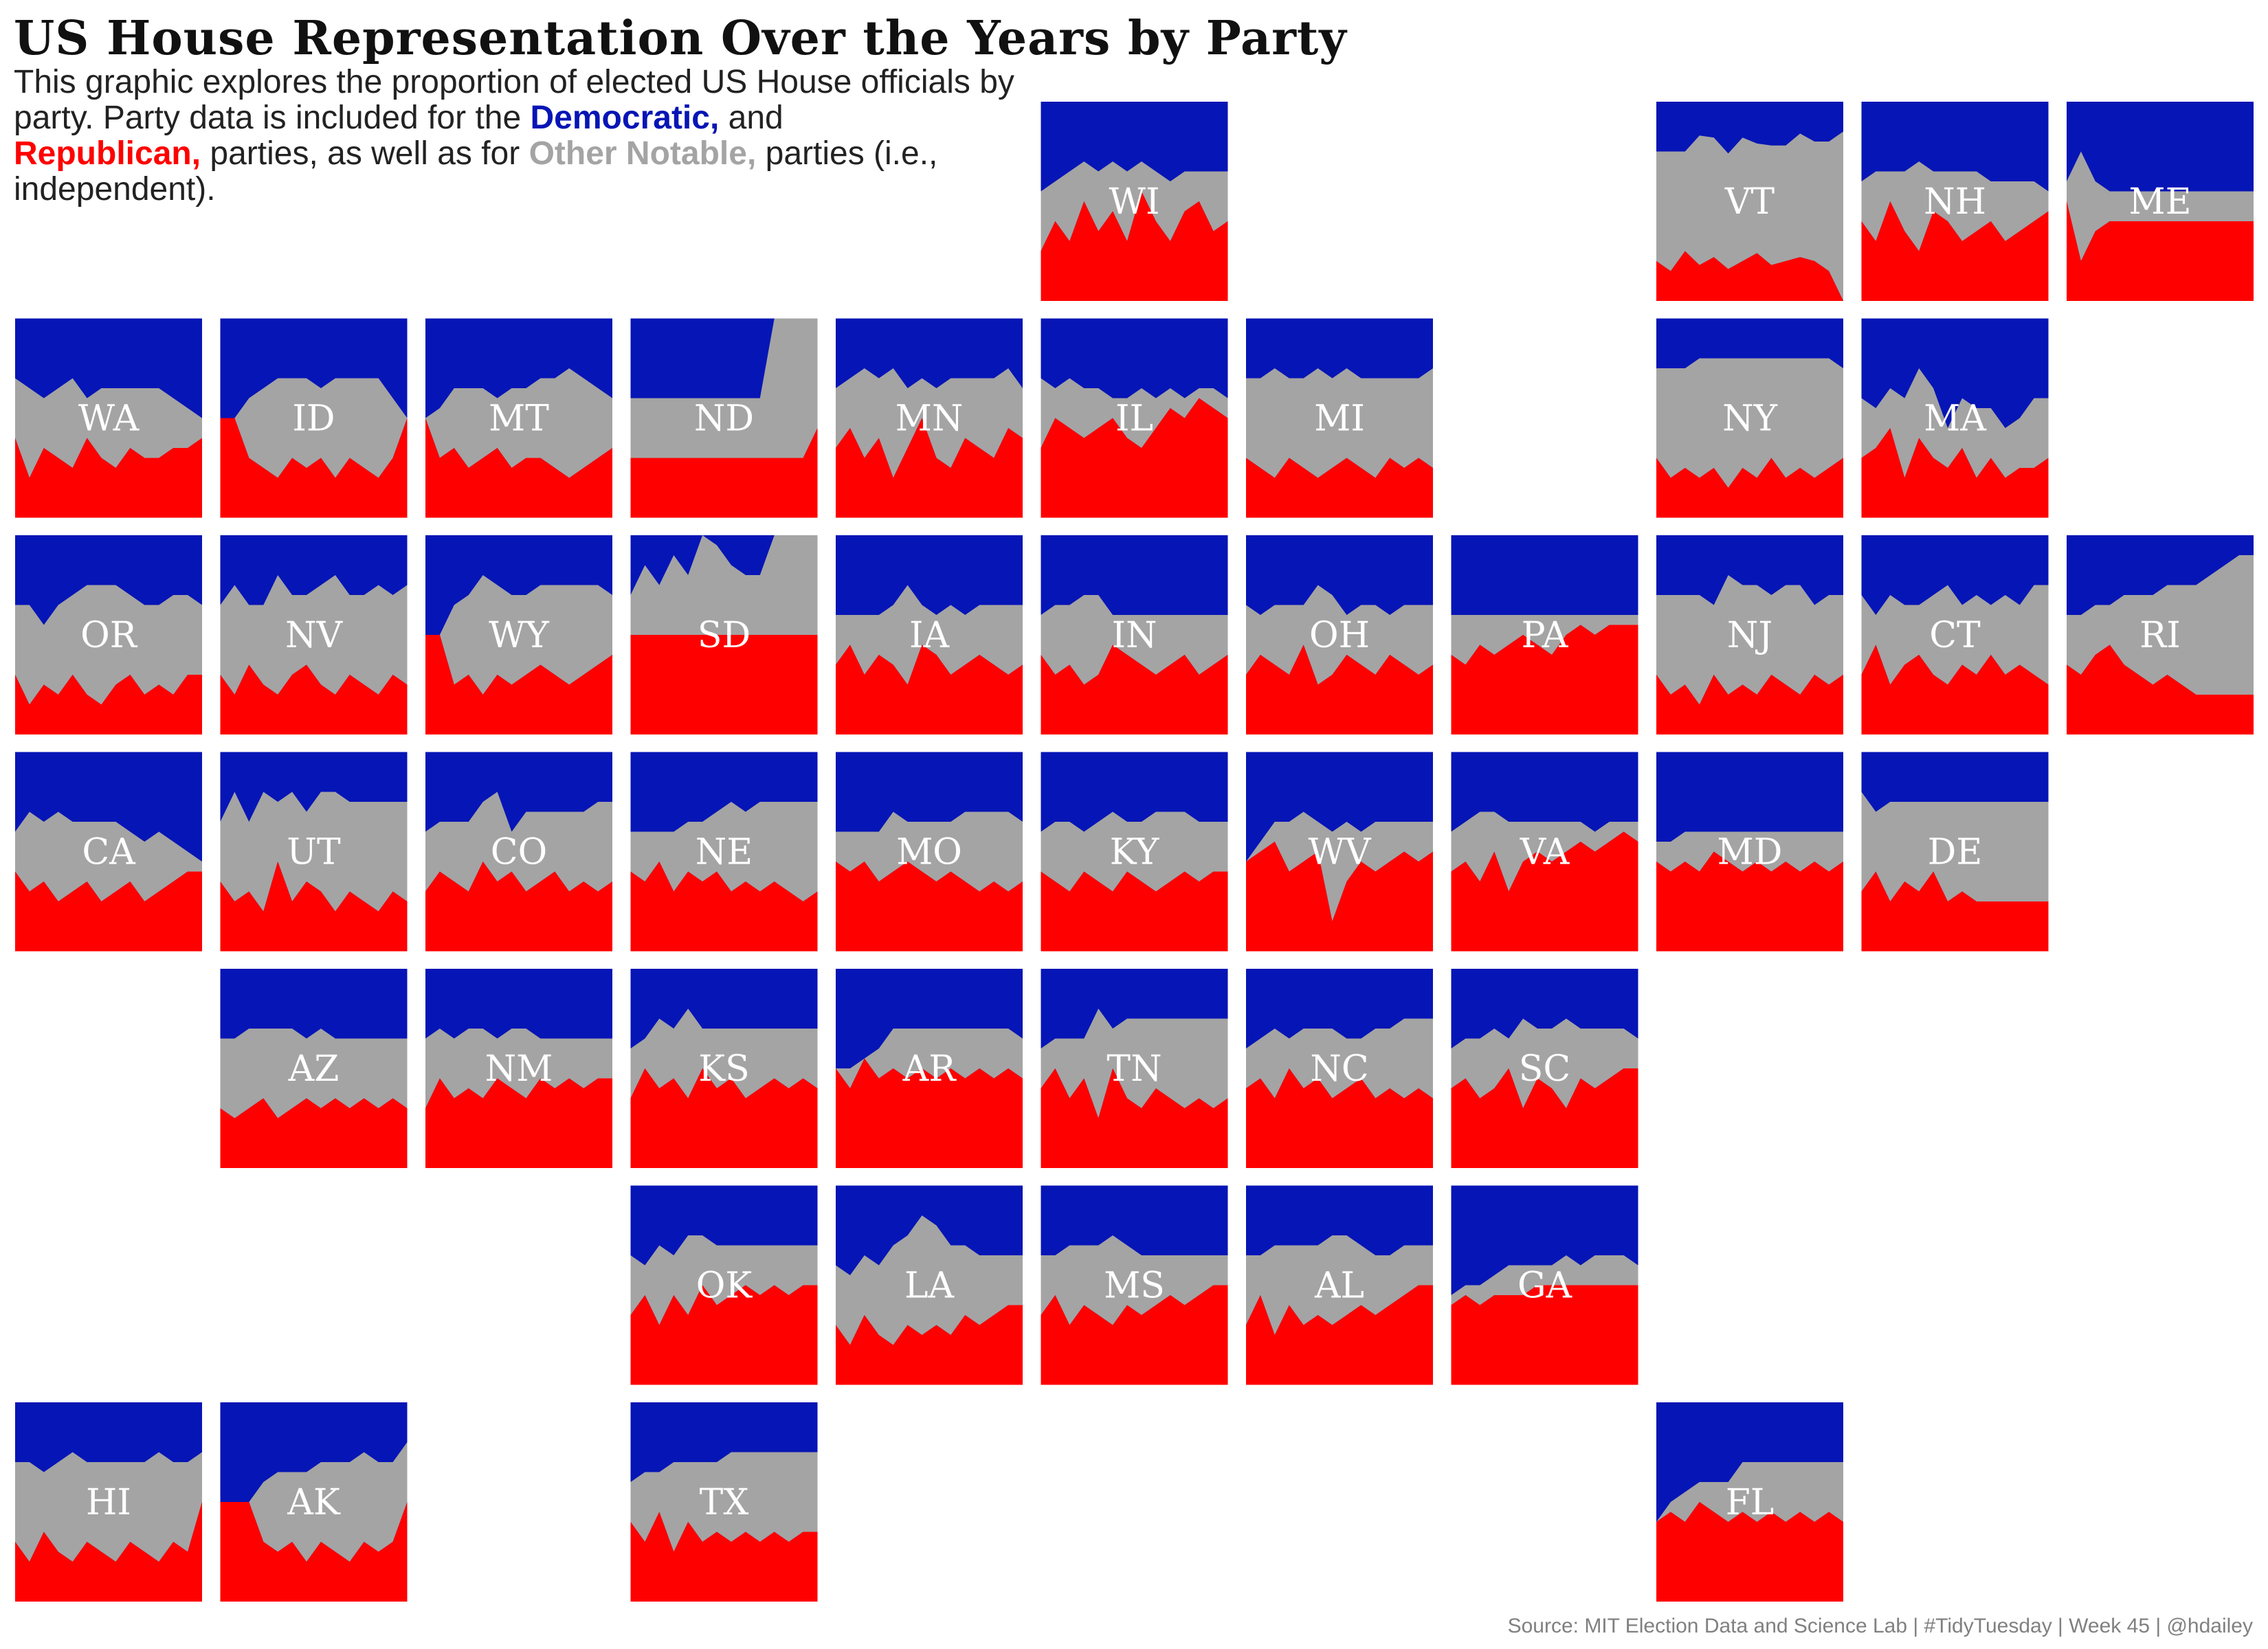 The height and width of the screenshot is (1649, 2268). I want to click on tile-mt: MT, so click(518, 418).